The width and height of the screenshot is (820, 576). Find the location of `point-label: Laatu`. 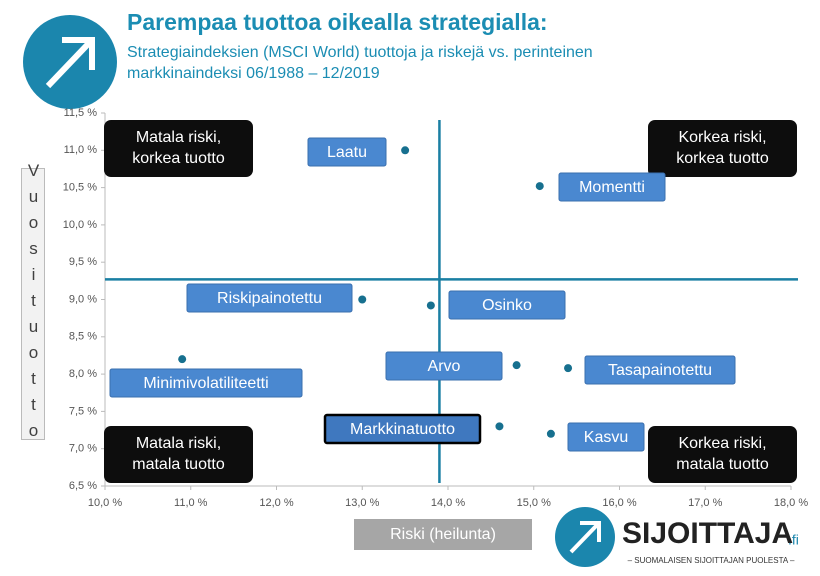

point-label: Laatu is located at coordinates (347, 152).